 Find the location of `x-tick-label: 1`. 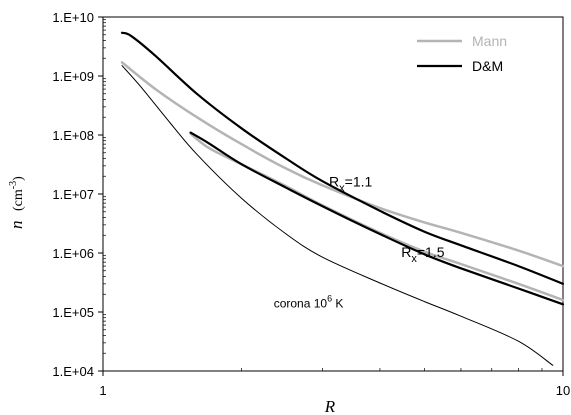

x-tick-label: 1 is located at coordinates (102, 390).